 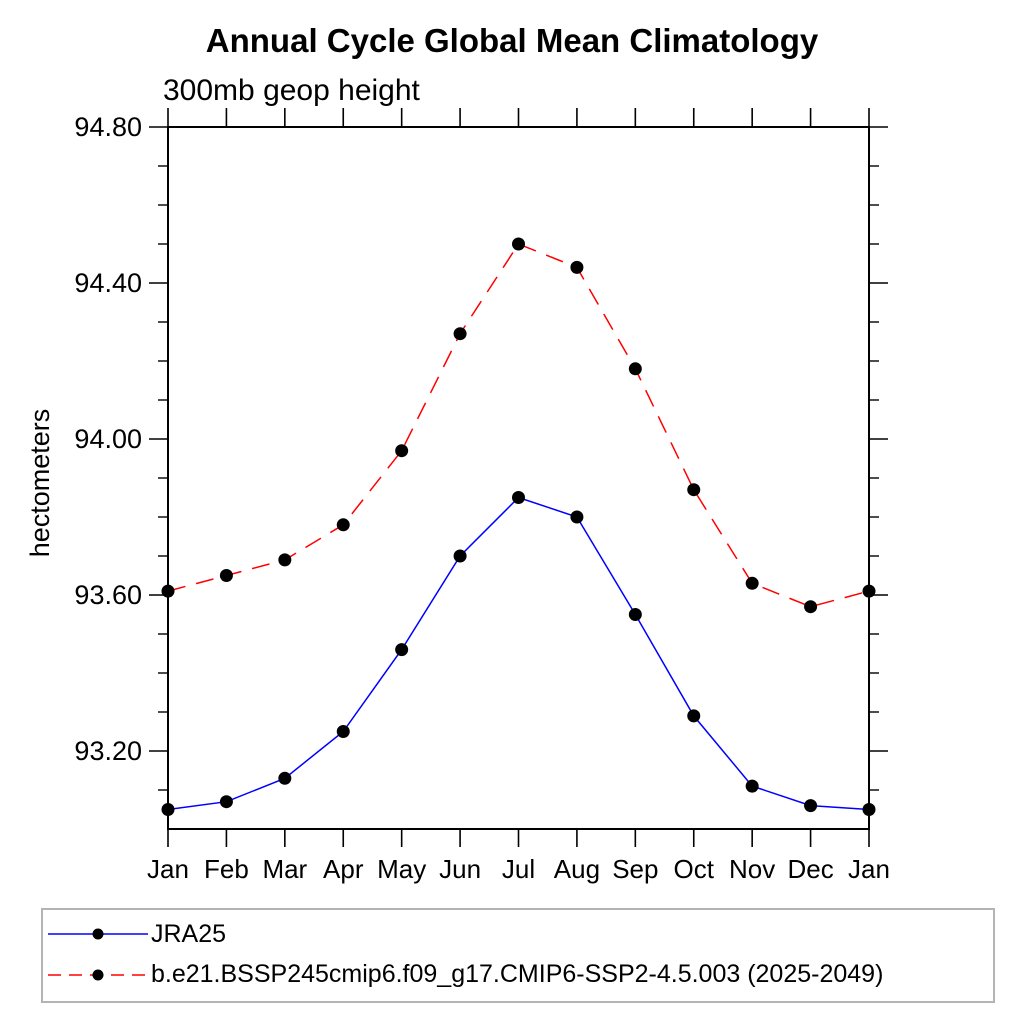 I want to click on y-axis-tick-labels: 94.80 94.40 94.00 93.60 93.20, so click(x=108, y=439).